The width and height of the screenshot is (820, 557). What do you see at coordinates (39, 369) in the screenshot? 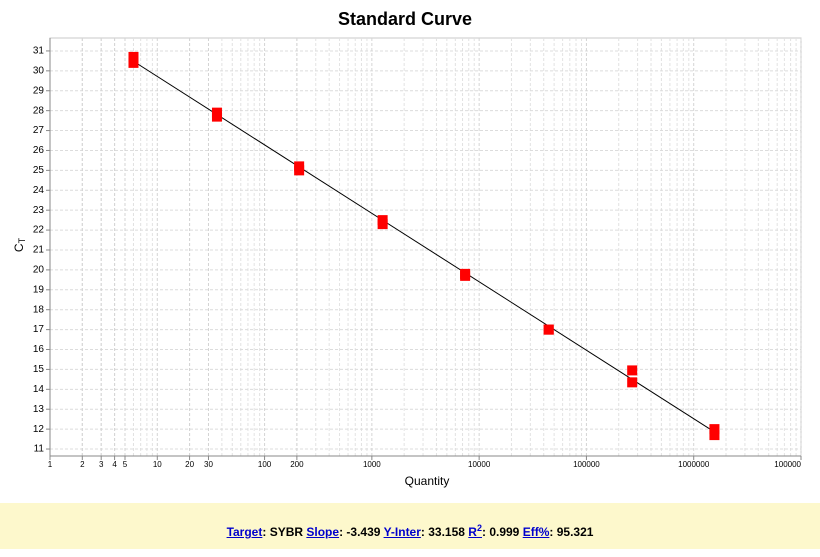
I see `y-tick-label: 15` at bounding box center [39, 369].